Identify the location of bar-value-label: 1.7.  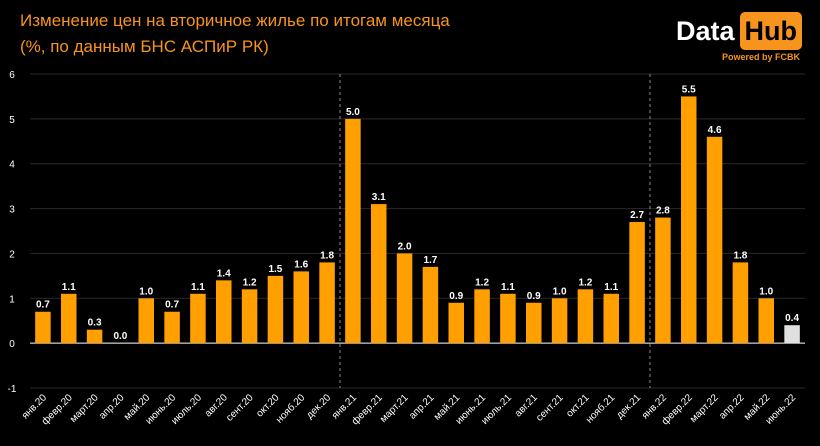
(430, 260).